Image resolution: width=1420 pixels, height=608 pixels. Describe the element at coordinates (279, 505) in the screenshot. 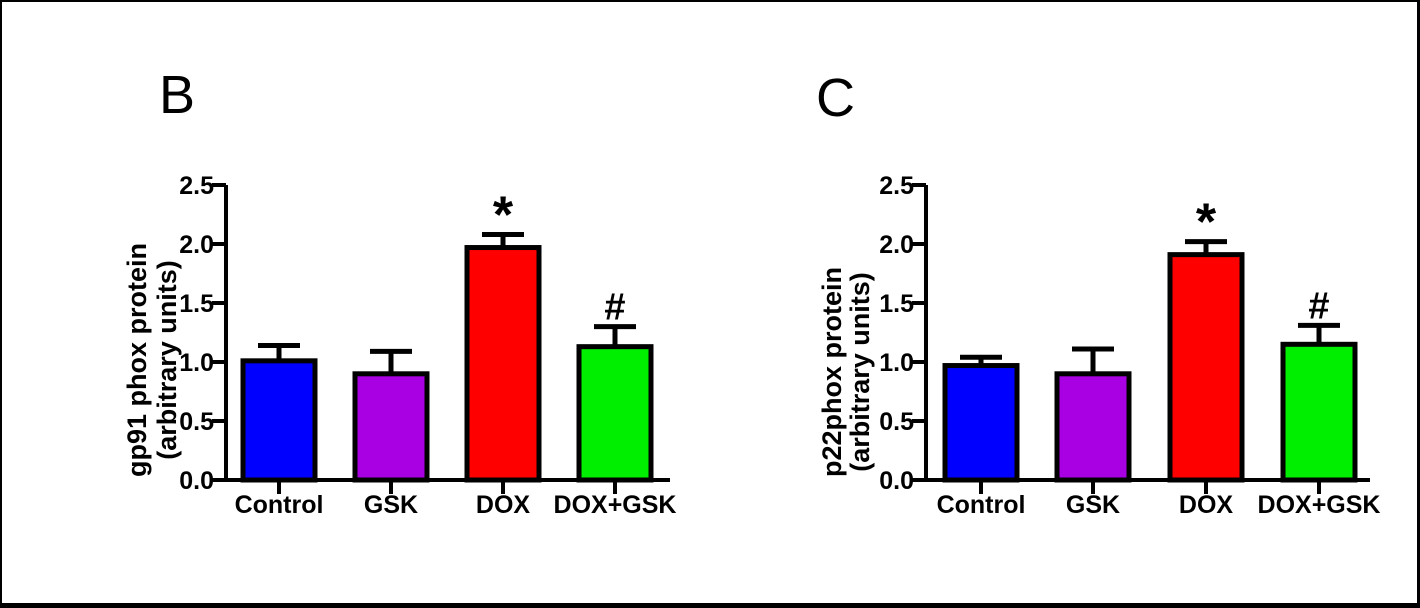

I see `panel-B-x-label-Control: Control` at that location.